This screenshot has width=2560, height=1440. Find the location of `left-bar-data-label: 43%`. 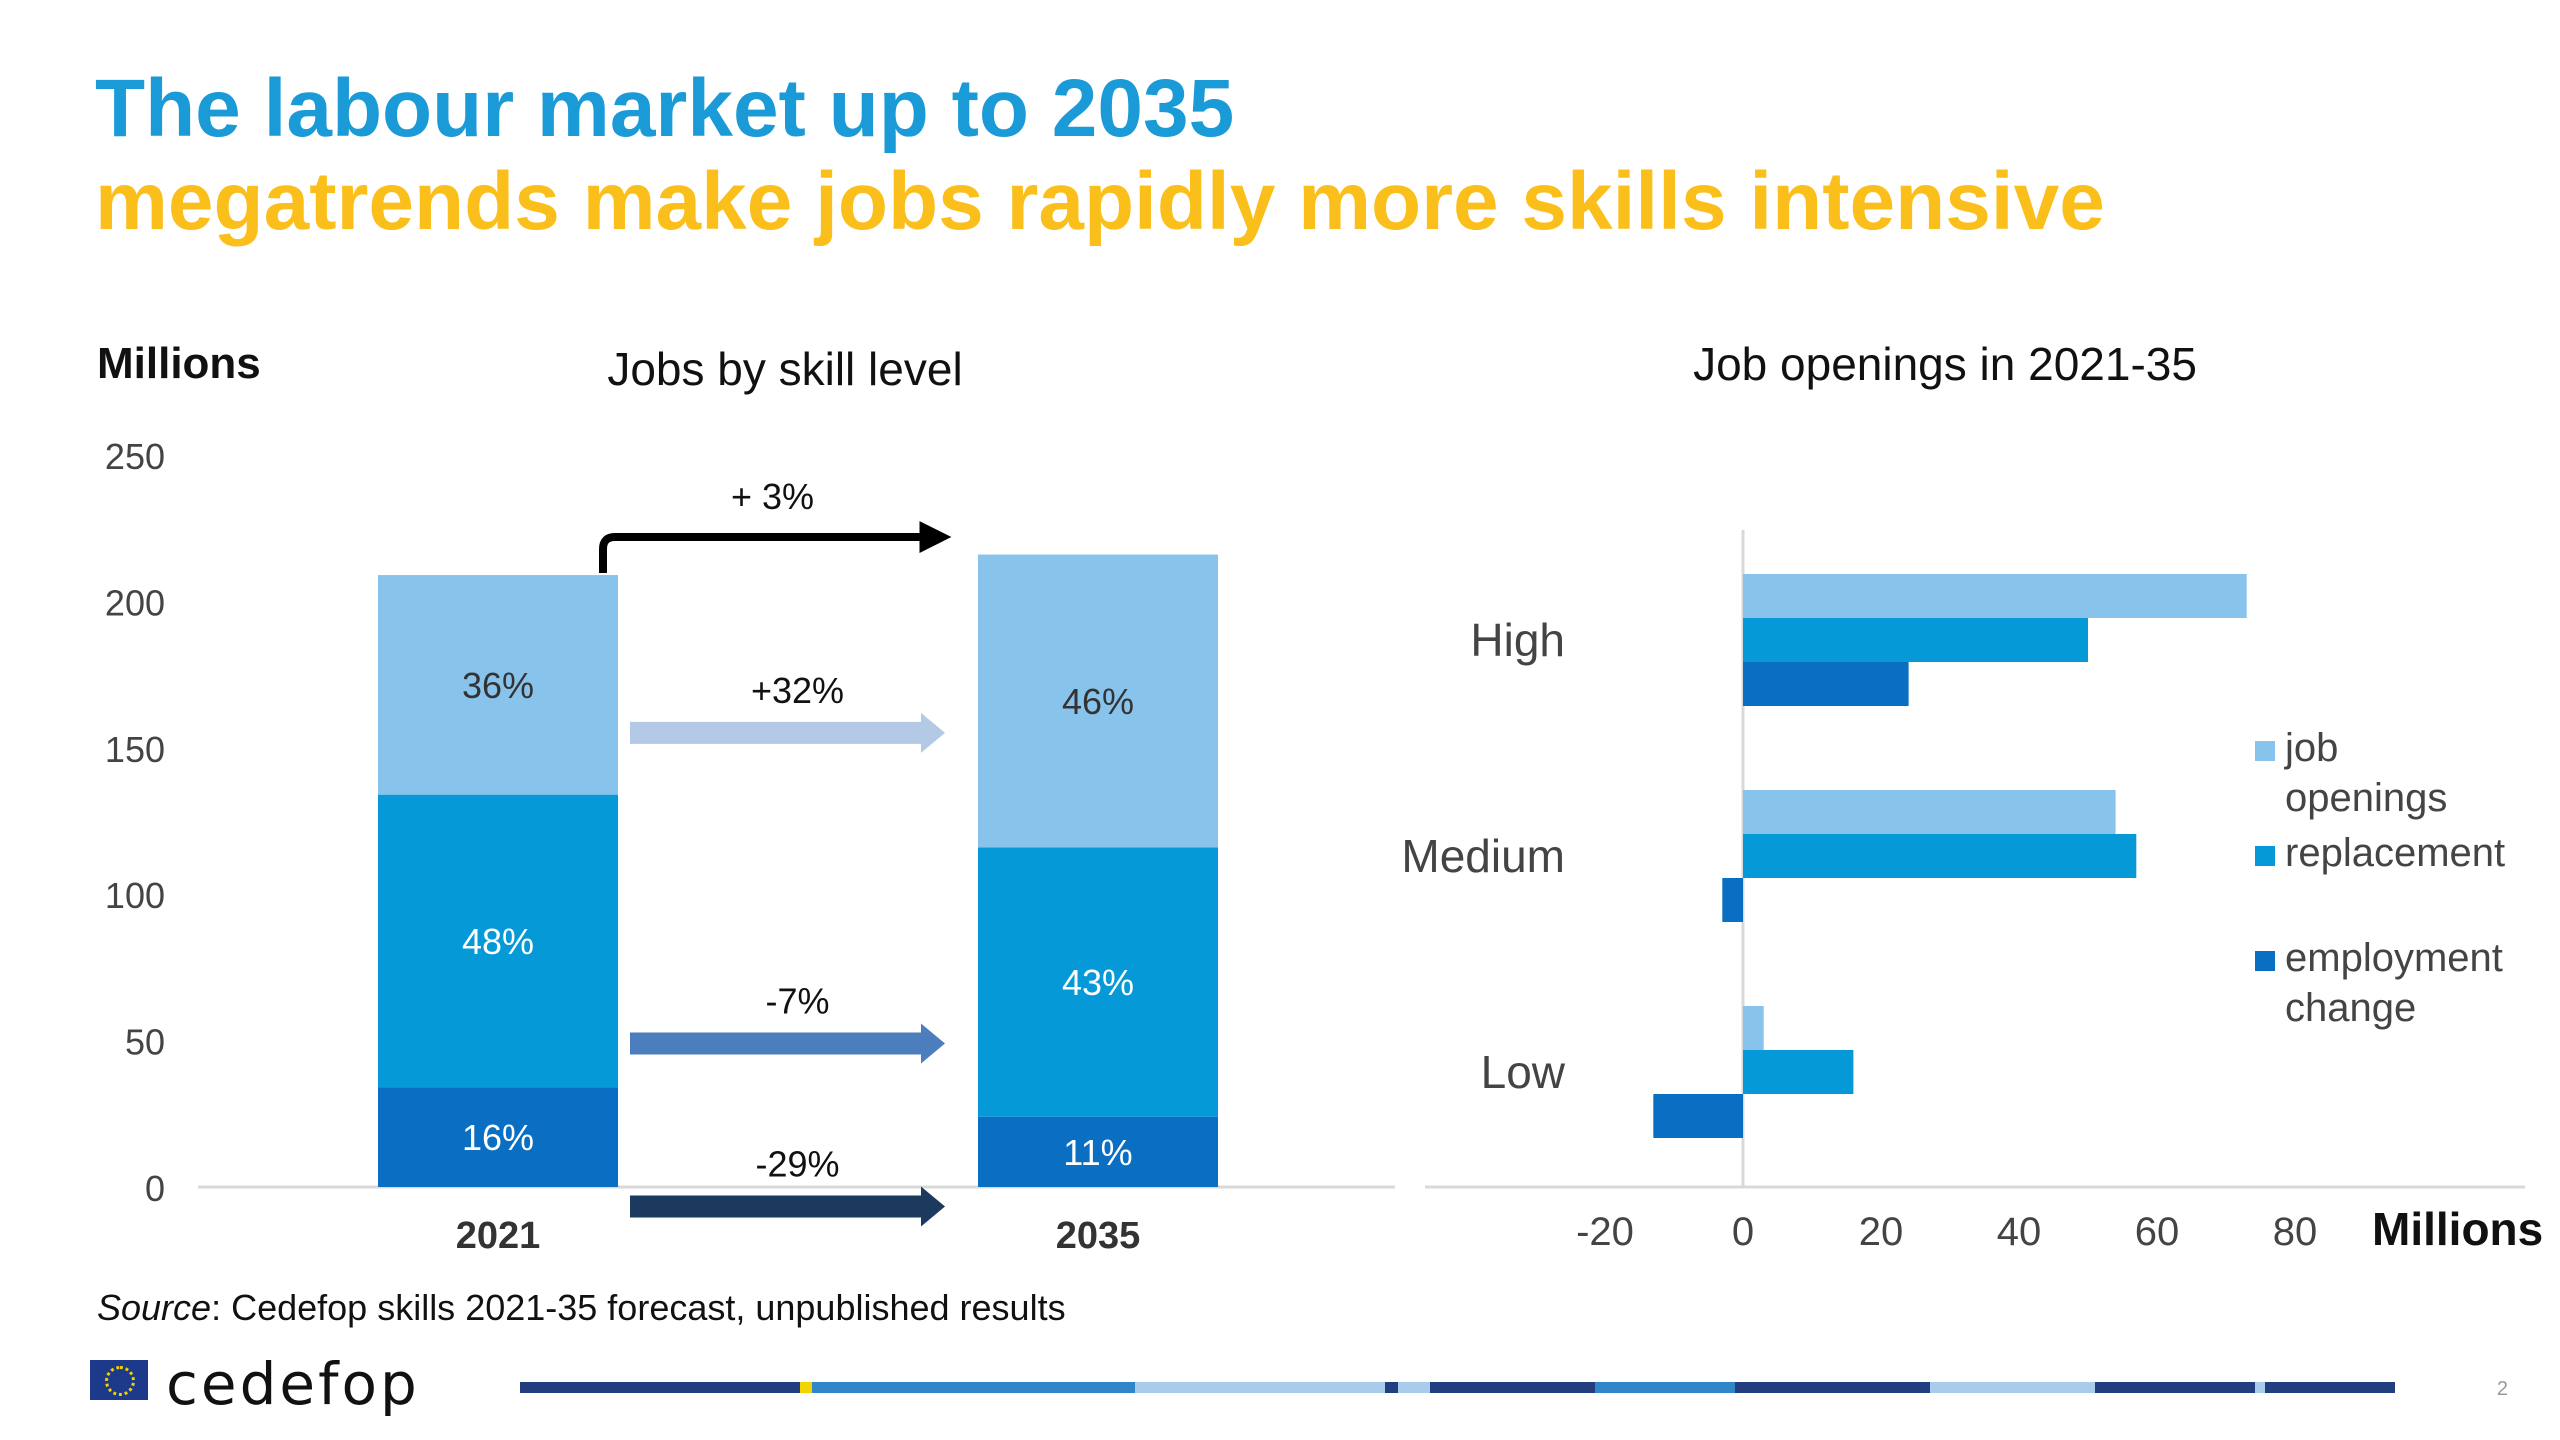

left-bar-data-label: 43% is located at coordinates (1098, 982).